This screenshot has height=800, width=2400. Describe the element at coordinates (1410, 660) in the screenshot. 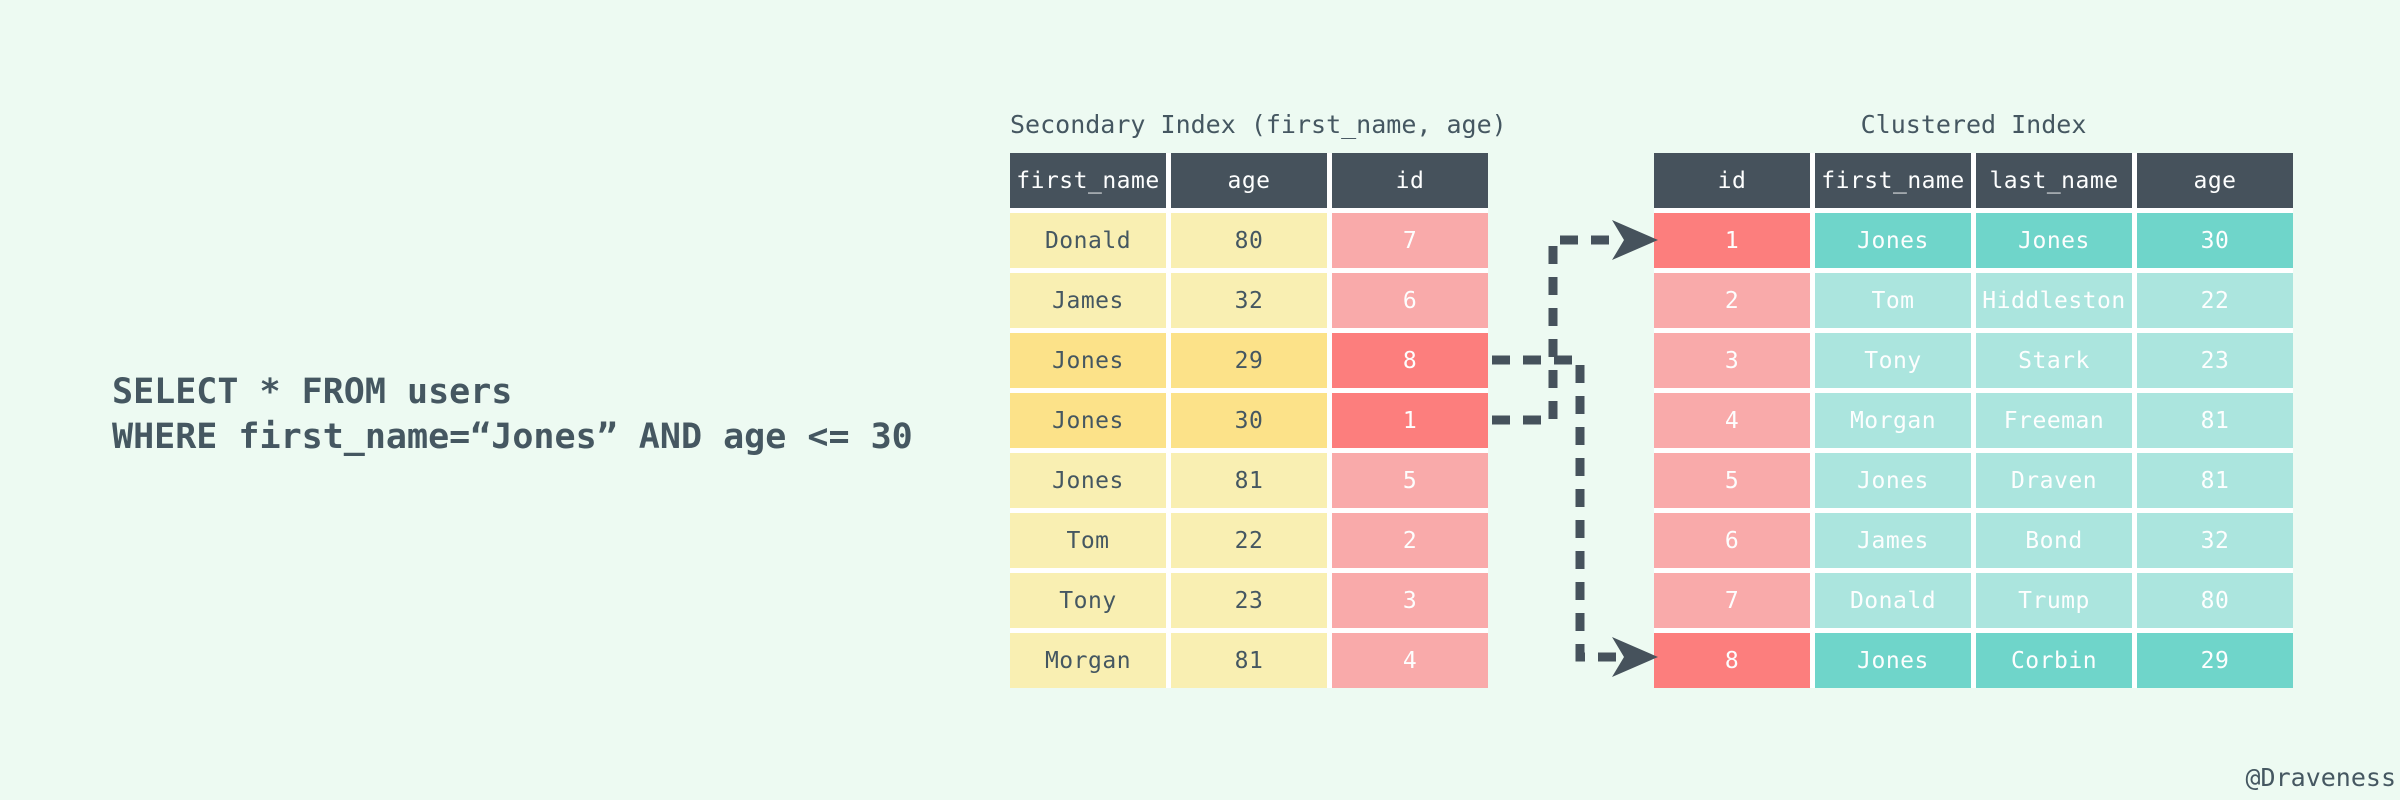

I see `secondary-index-table-cell-r8-id: 4` at that location.